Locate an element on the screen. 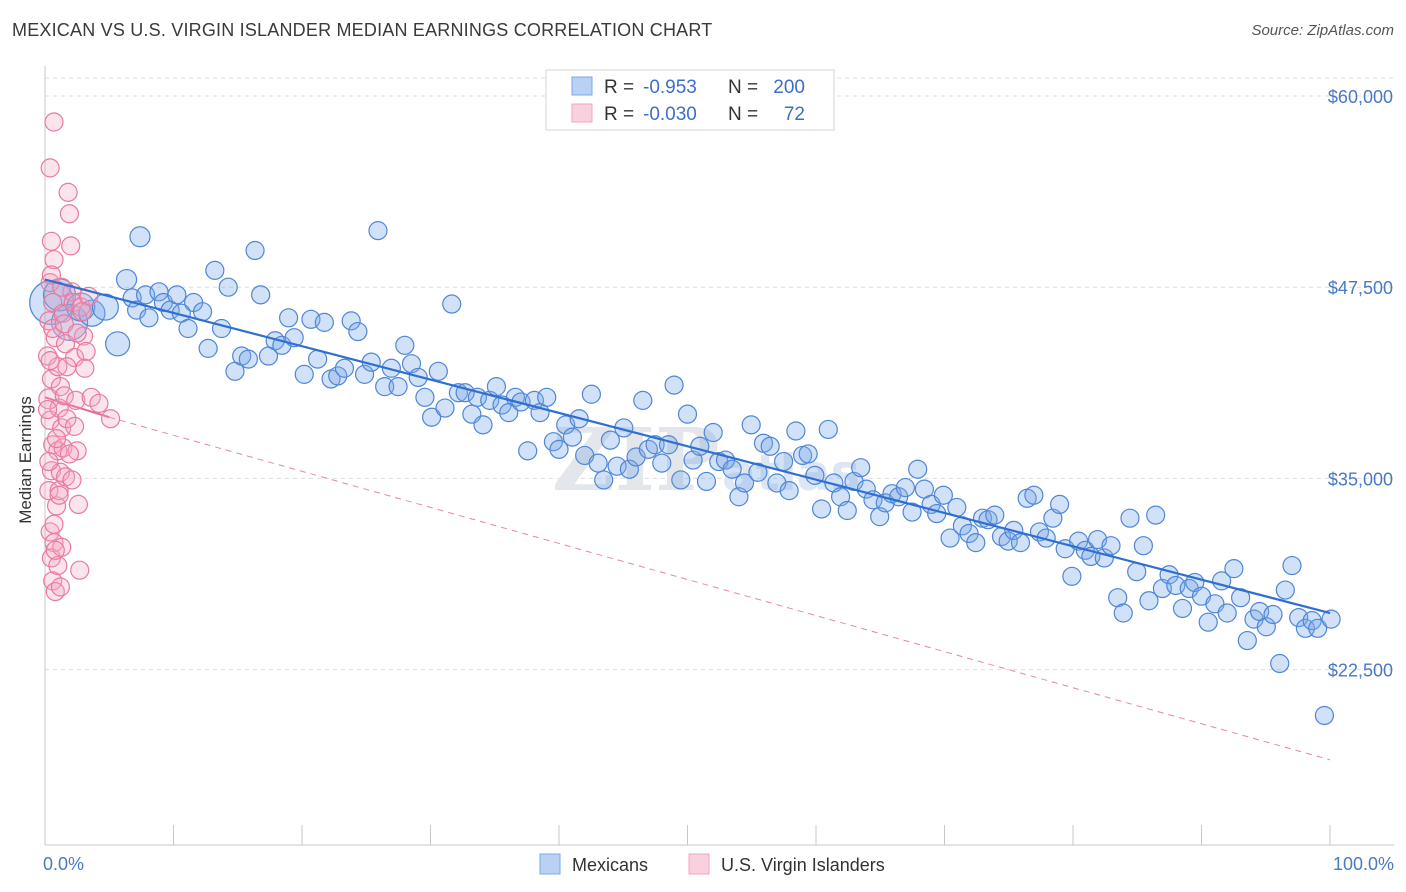  bottom-legend-swatch-mexicans is located at coordinates (550, 864).